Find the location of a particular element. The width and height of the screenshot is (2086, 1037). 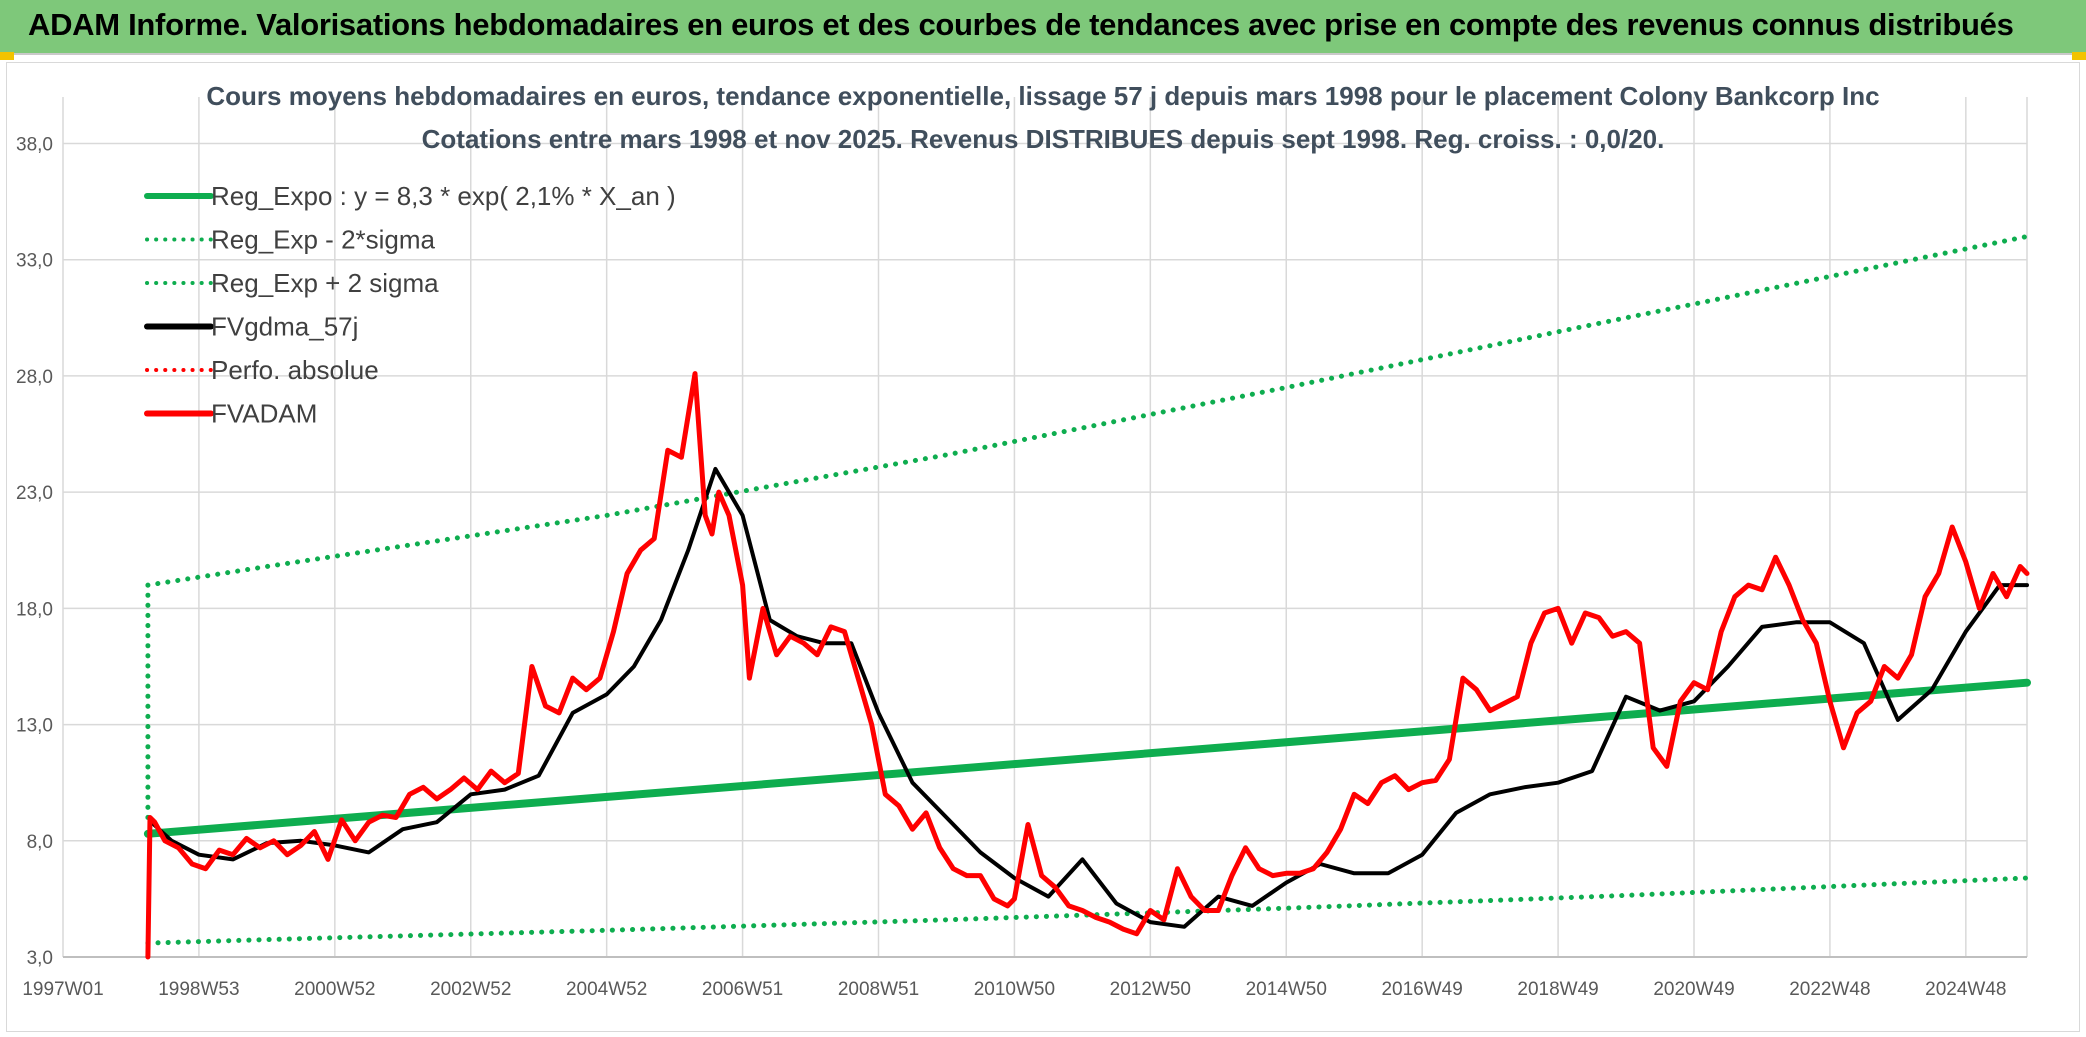

legend-label-4: Perfo. absolue is located at coordinates (295, 370).